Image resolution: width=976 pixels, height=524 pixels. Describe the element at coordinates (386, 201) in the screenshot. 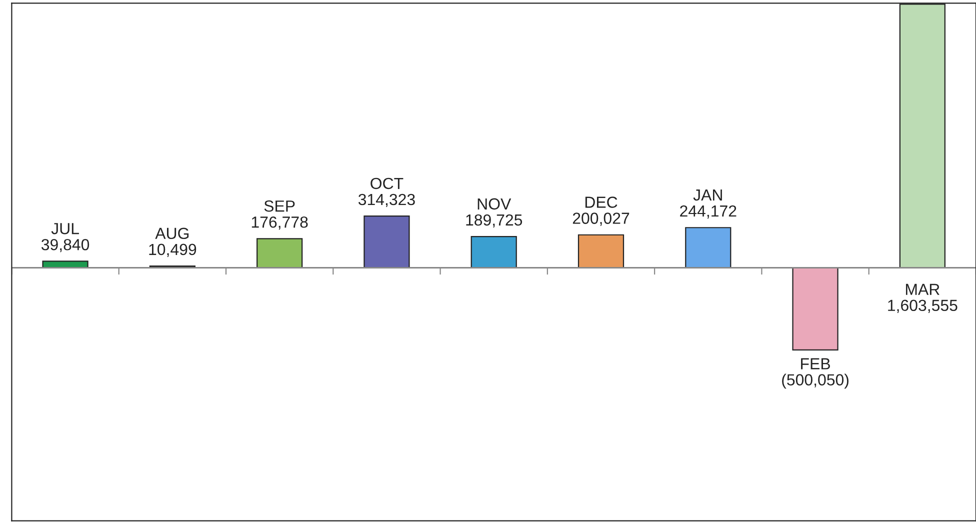

I see `data-label: 314,323` at that location.